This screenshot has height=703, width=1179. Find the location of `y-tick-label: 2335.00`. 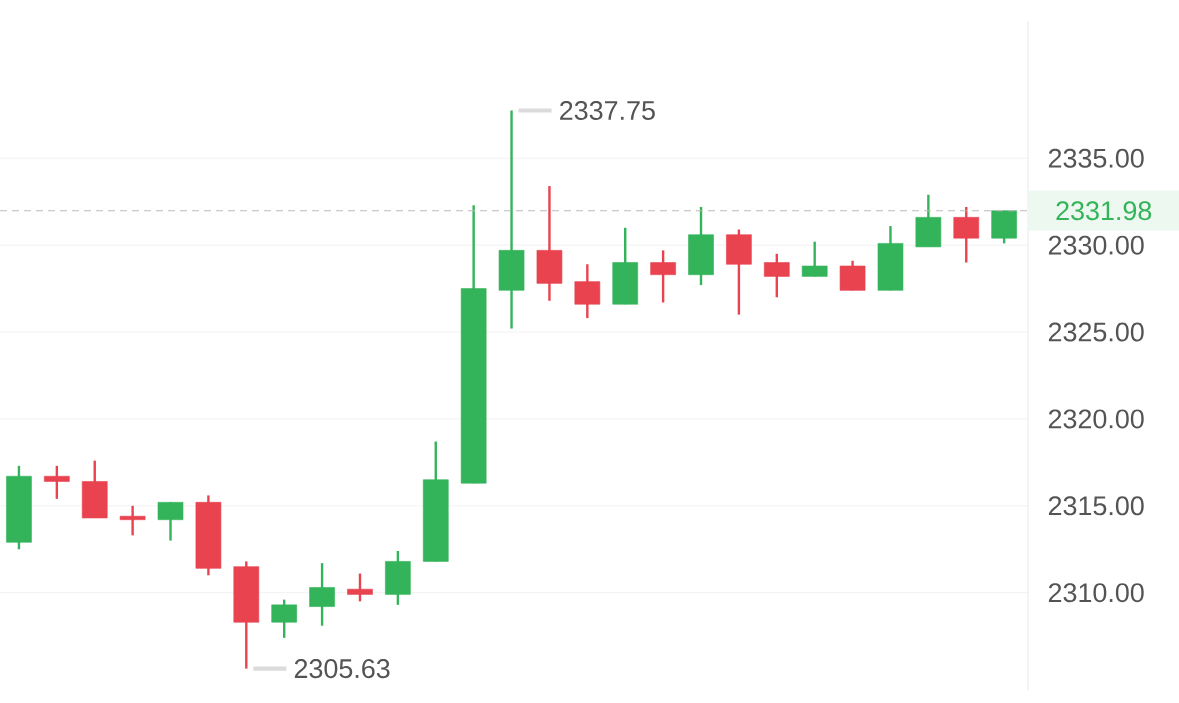

y-tick-label: 2335.00 is located at coordinates (1096, 158).